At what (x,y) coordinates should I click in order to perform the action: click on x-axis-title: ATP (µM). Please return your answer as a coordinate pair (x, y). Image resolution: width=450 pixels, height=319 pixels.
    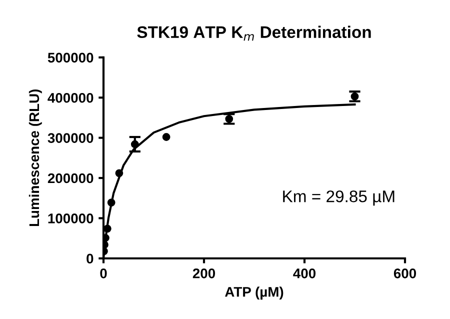
    Looking at the image, I should click on (254, 293).